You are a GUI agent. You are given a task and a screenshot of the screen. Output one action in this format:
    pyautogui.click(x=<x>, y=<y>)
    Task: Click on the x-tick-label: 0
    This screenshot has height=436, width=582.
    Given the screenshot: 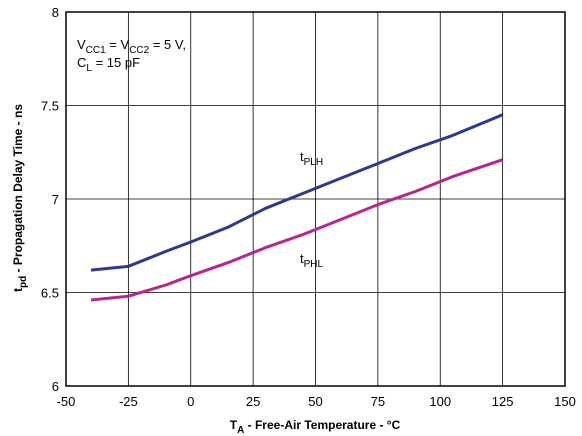 What is the action you would take?
    pyautogui.click(x=190, y=401)
    